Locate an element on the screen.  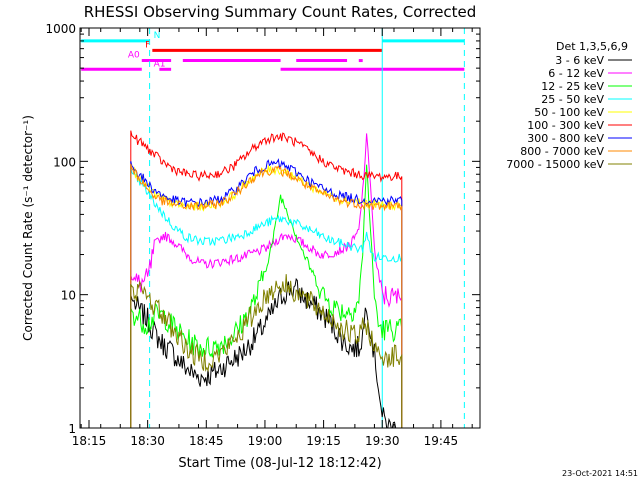
legend-label: 7000 - 15000 keV is located at coordinates (555, 164).